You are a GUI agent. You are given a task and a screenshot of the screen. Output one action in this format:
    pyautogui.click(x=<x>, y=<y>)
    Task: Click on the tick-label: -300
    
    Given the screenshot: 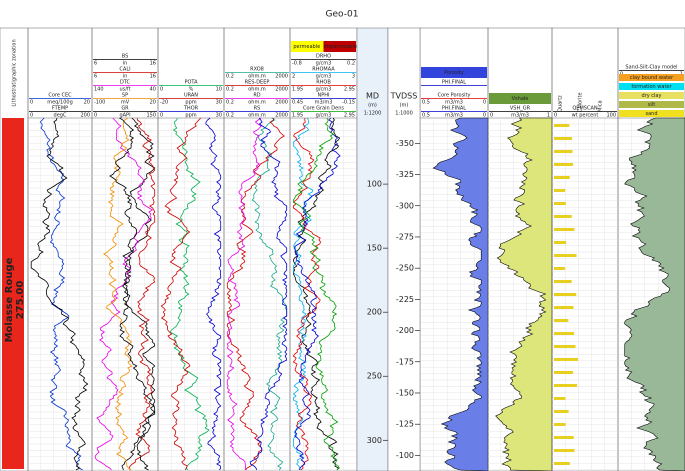 What is the action you would take?
    pyautogui.click(x=405, y=205)
    